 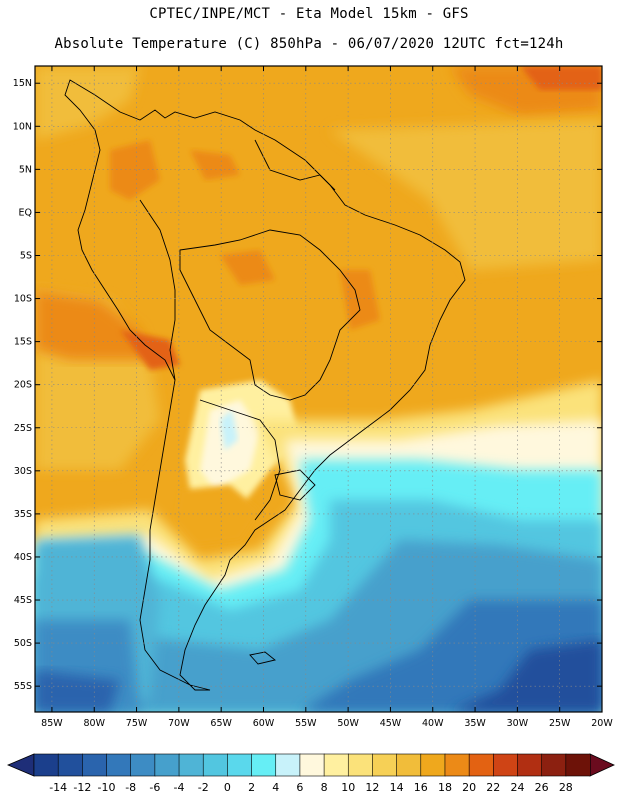 What do you see at coordinates (179, 723) in the screenshot?
I see `lon-tick-label: 70W` at bounding box center [179, 723].